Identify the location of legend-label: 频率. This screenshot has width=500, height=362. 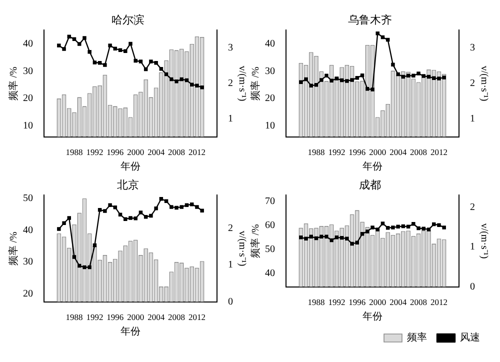
(417, 338).